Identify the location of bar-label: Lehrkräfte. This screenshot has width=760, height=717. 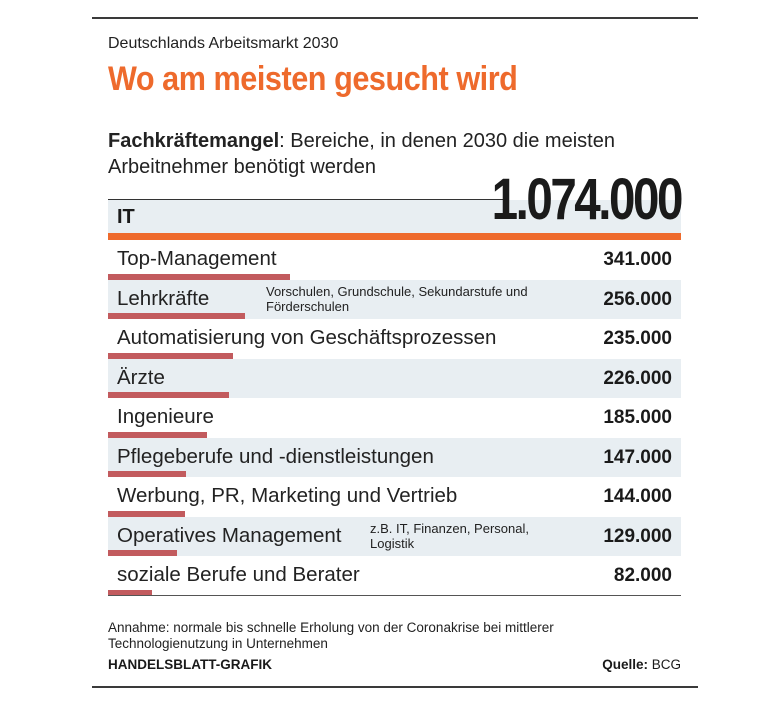
(163, 298).